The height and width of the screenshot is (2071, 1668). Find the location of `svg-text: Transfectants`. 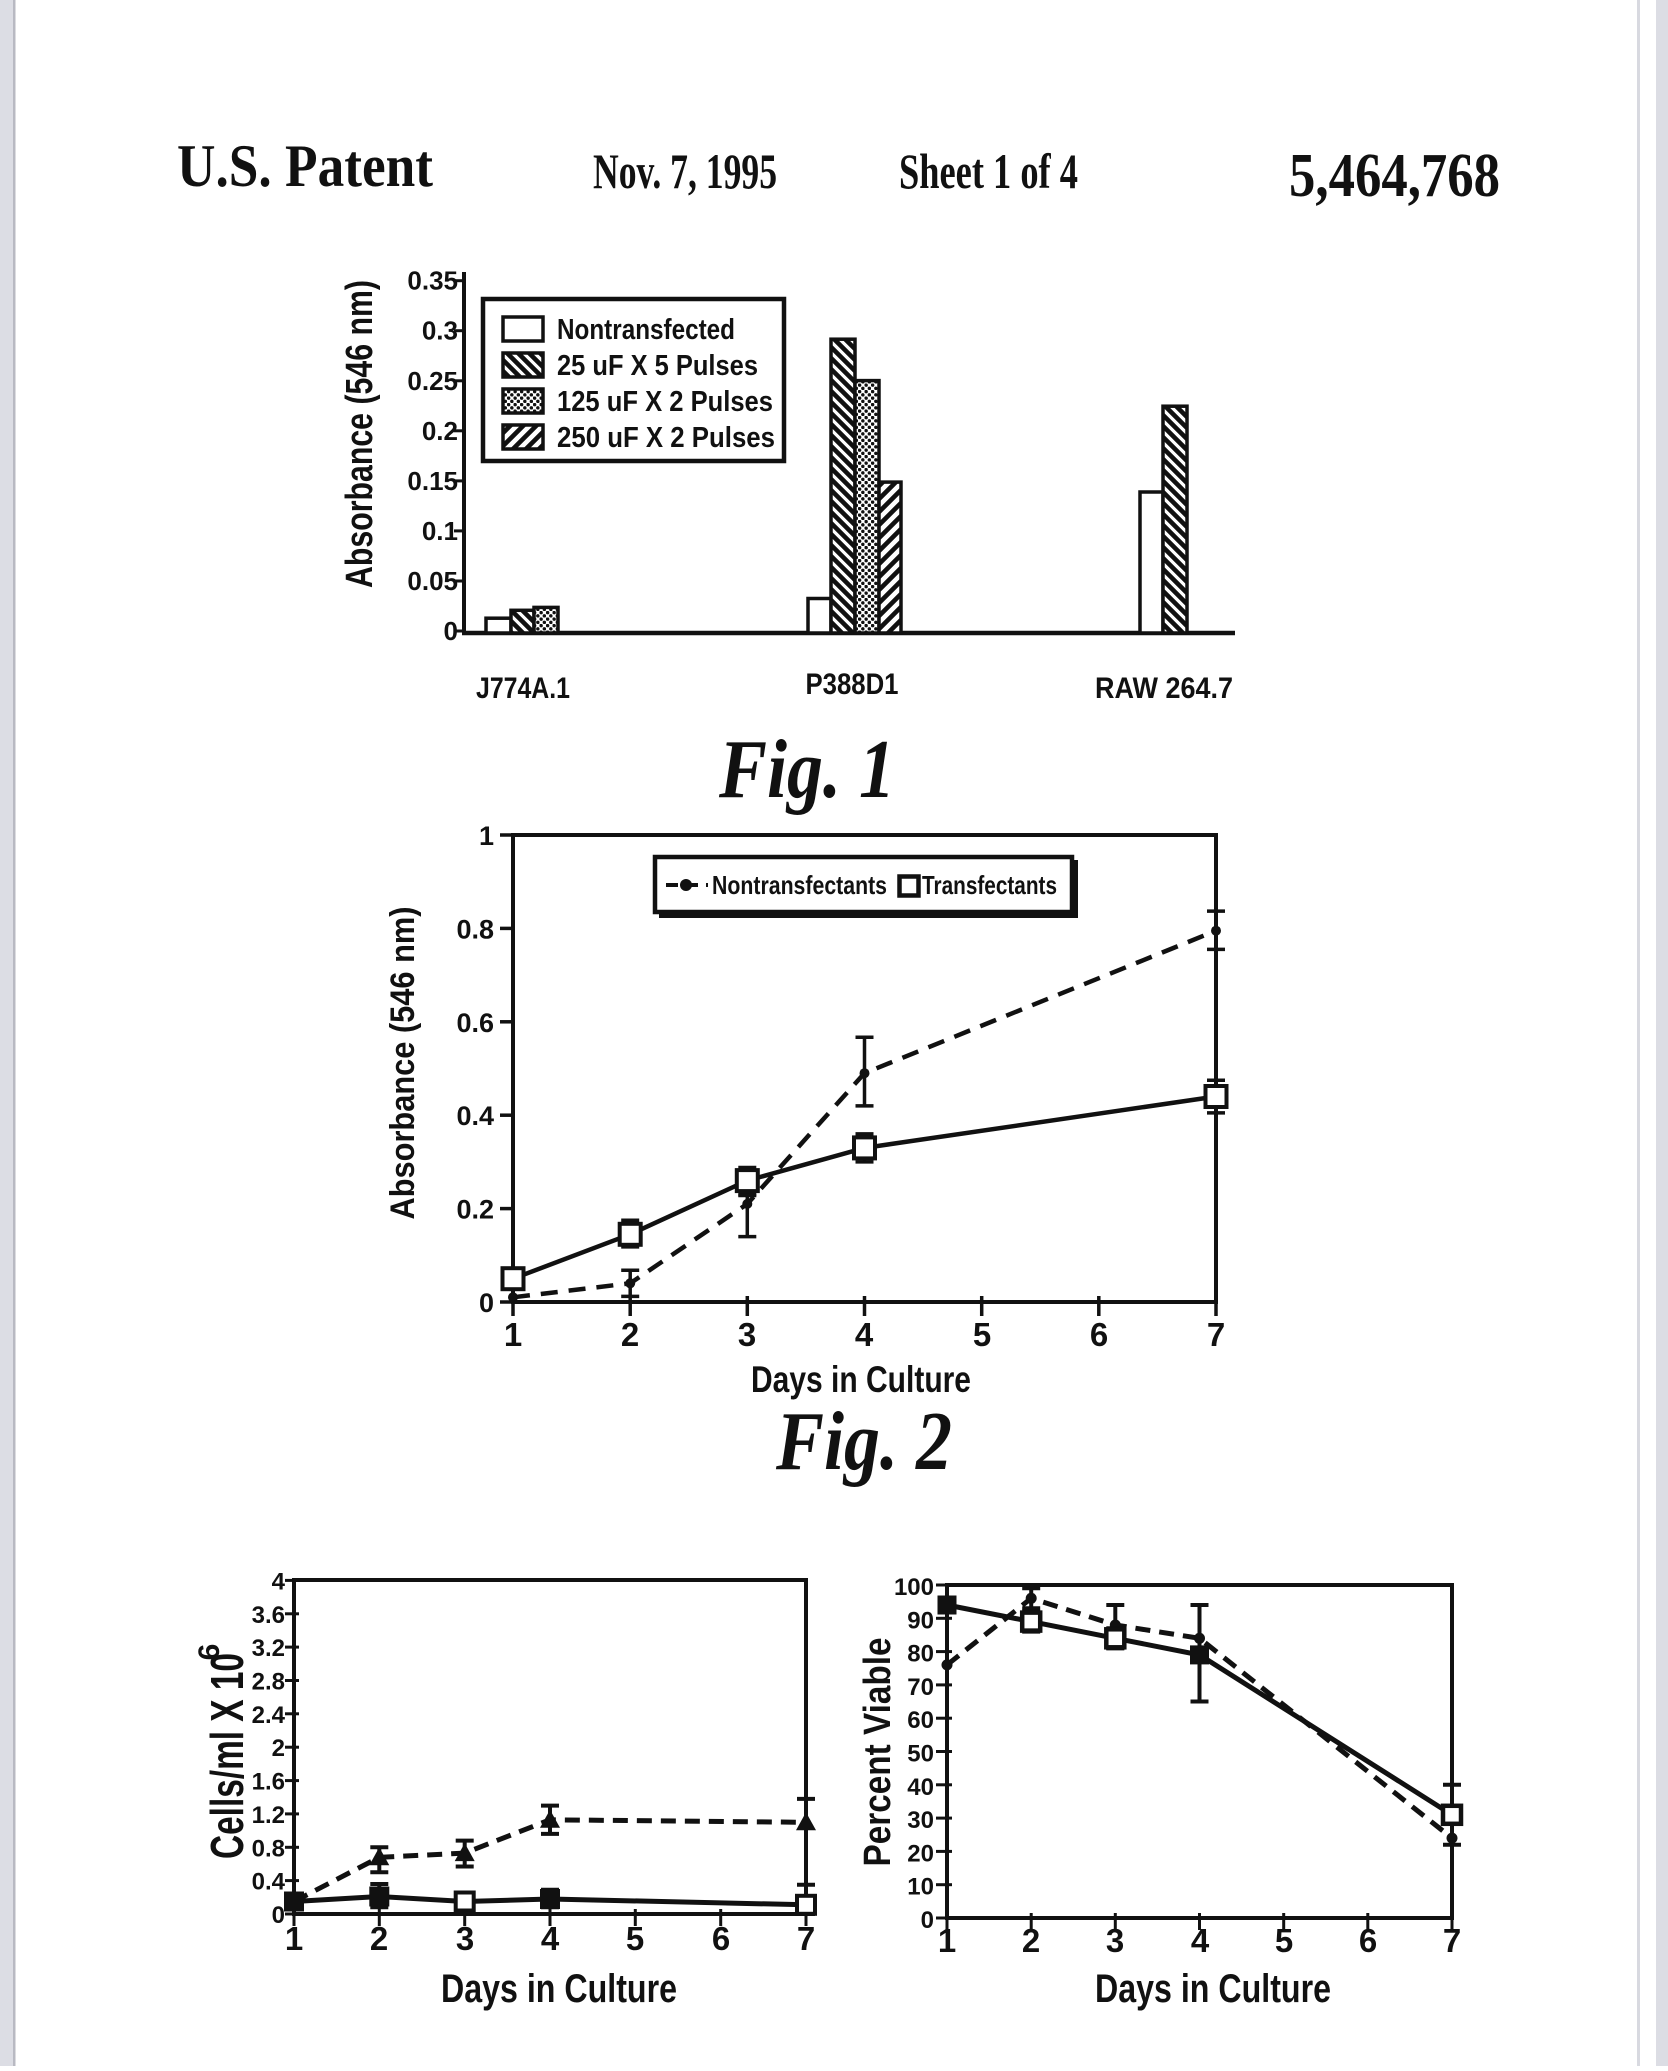

svg-text: Transfectants is located at coordinates (989, 885).